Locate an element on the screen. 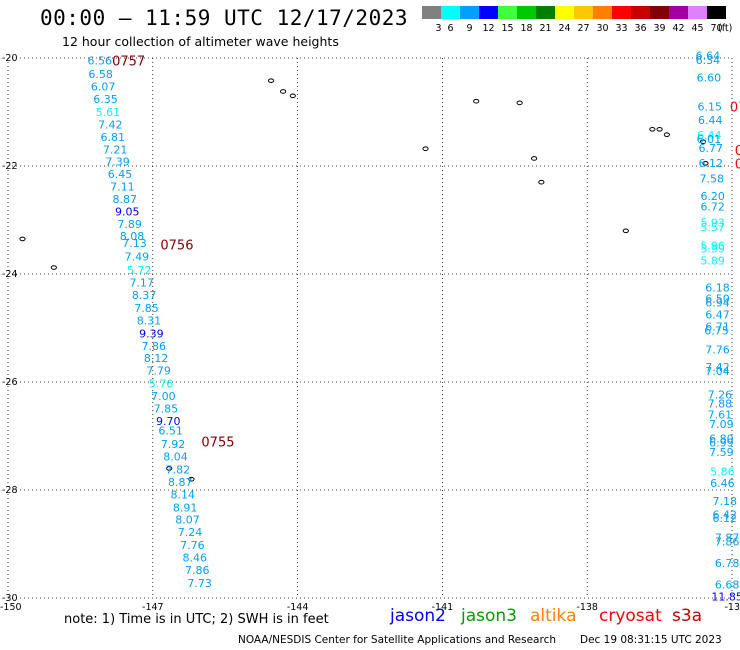 The height and width of the screenshot is (650, 740). swh-value: 8.08 is located at coordinates (132, 236).